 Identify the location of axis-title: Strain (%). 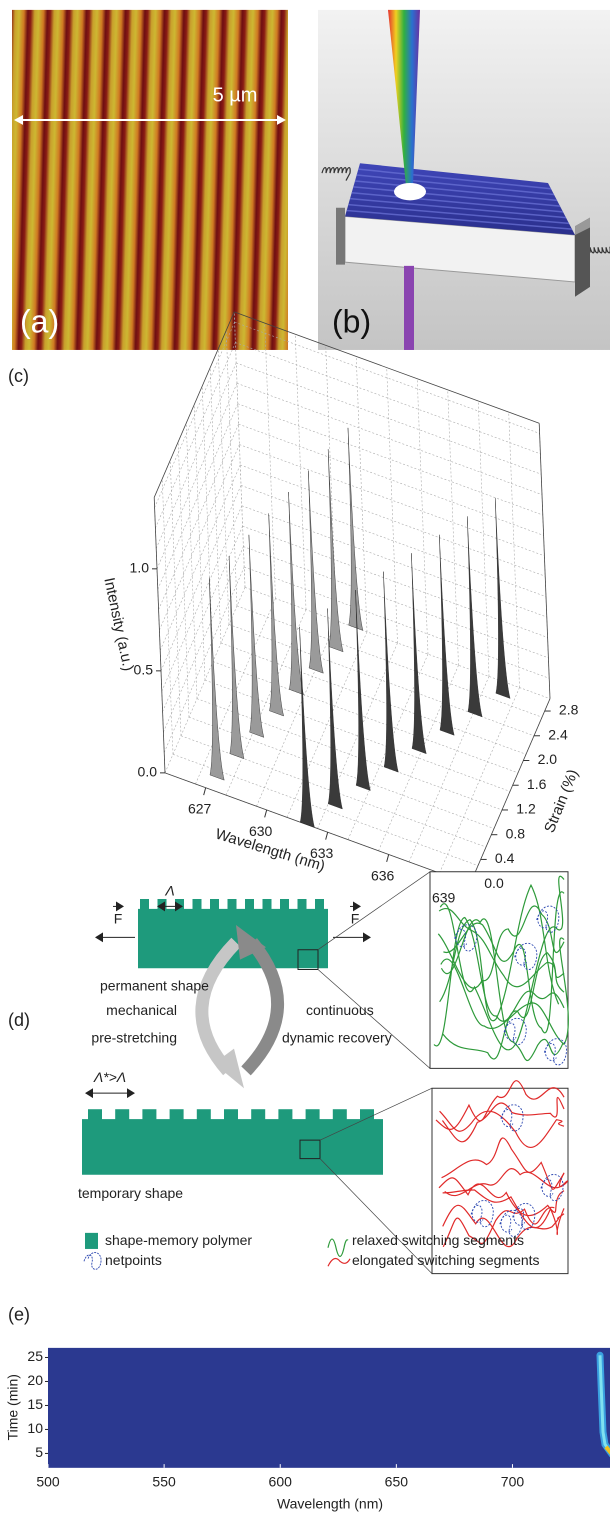
(561, 801).